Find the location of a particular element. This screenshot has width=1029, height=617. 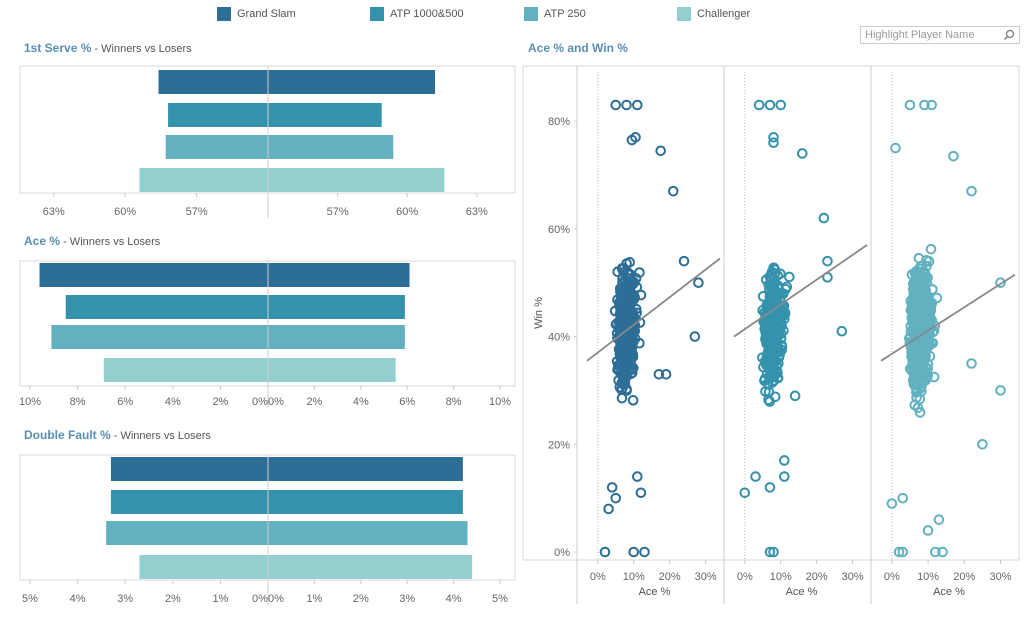

double_fault-tick-label: 2% is located at coordinates (361, 599).